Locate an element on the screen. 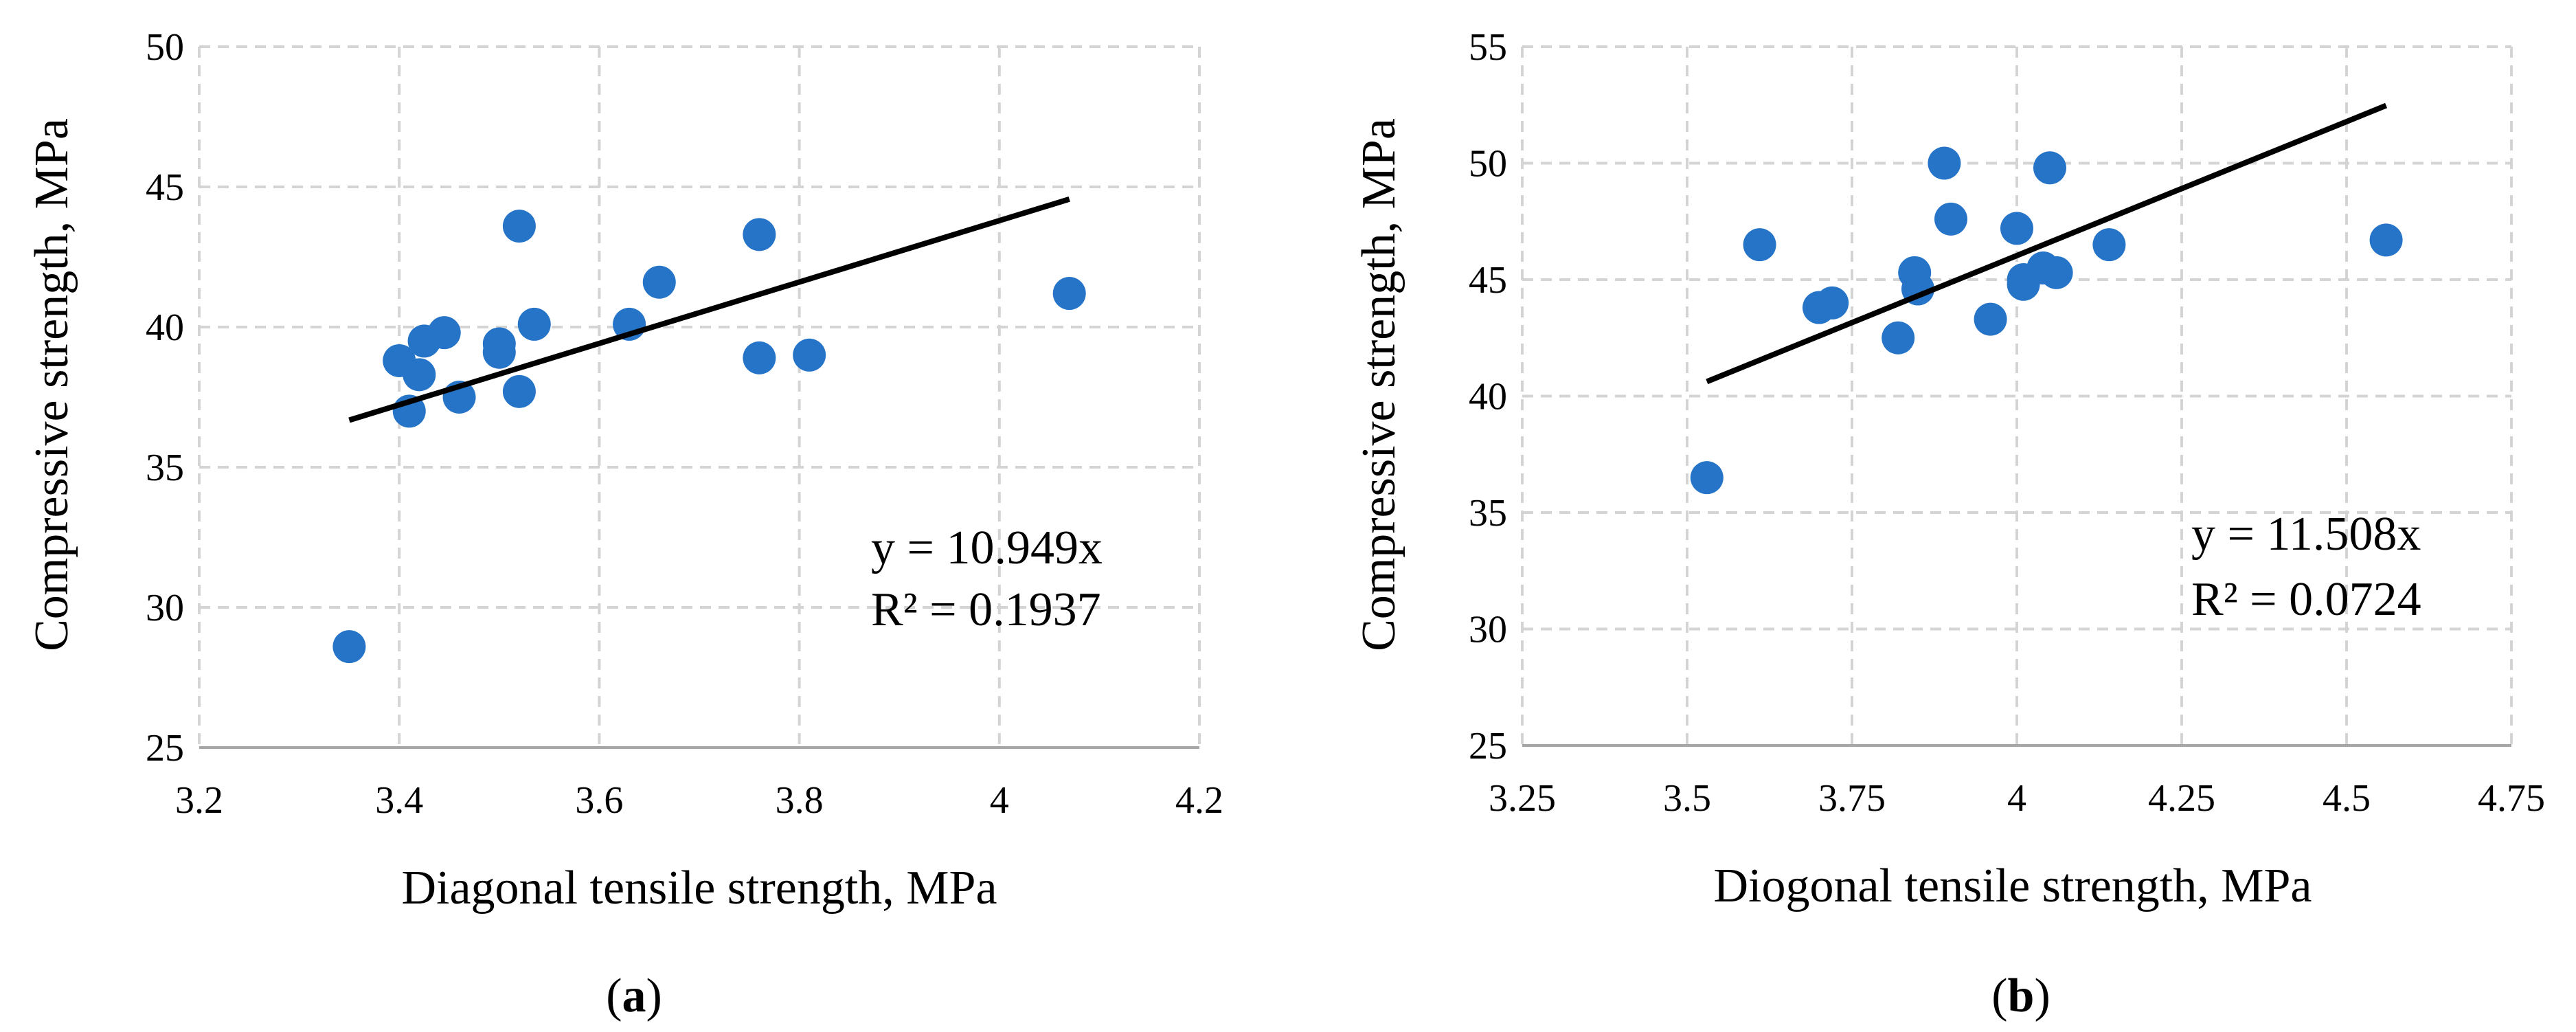  panel-caption: (a) is located at coordinates (634, 995).